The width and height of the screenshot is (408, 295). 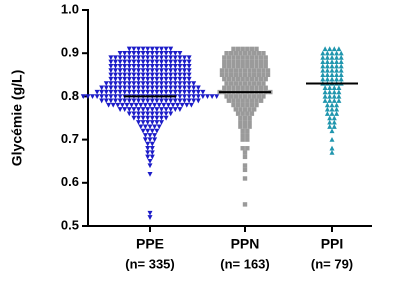 What do you see at coordinates (70, 224) in the screenshot?
I see `y-tick-label: 0.5` at bounding box center [70, 224].